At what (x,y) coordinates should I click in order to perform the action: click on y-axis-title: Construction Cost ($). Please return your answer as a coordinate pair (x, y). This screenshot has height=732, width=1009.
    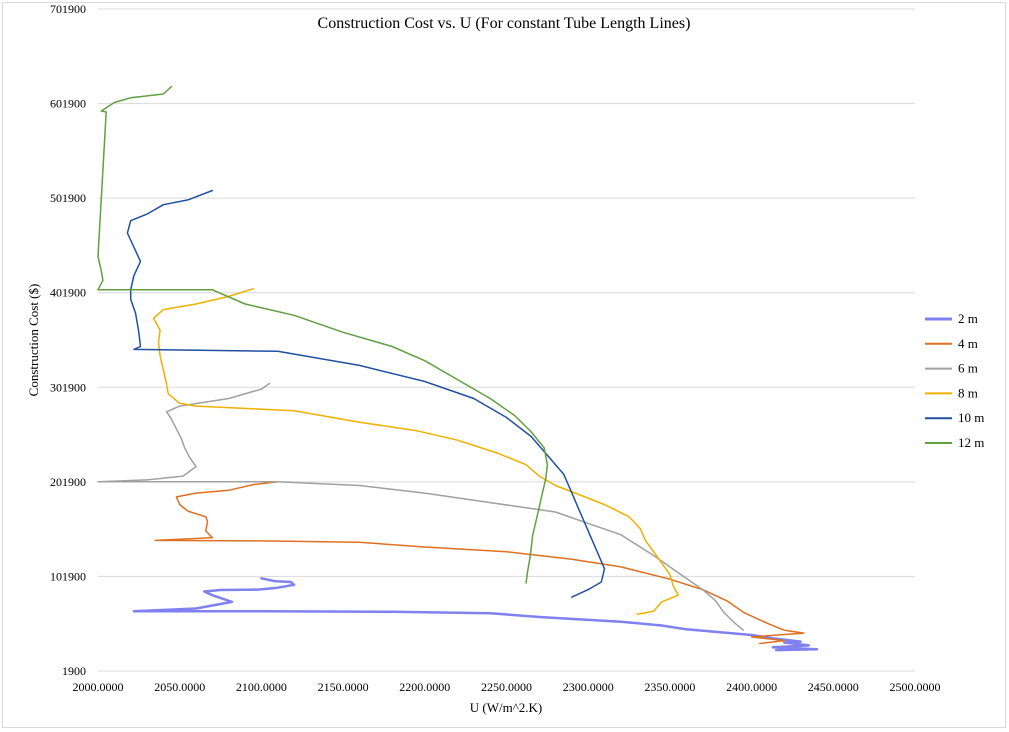
    Looking at the image, I should click on (33, 340).